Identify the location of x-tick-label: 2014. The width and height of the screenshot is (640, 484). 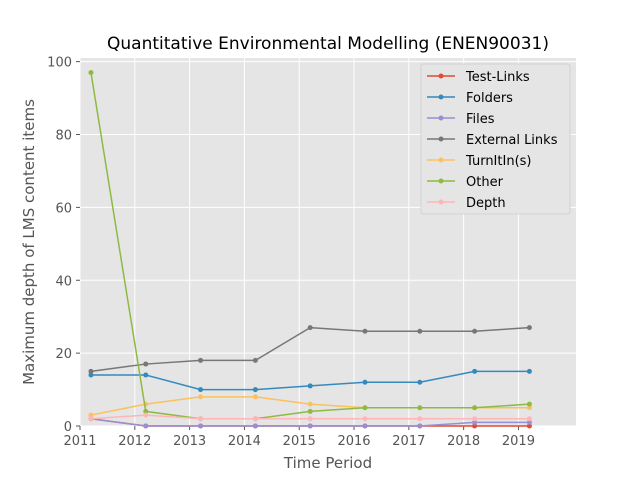
(244, 441).